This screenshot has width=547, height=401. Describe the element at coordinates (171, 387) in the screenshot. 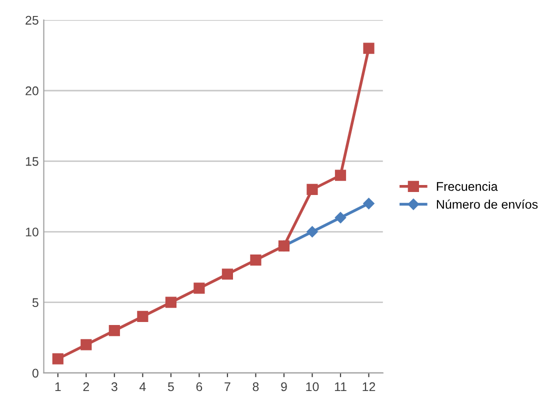

I see `x-tick-label: 5` at that location.